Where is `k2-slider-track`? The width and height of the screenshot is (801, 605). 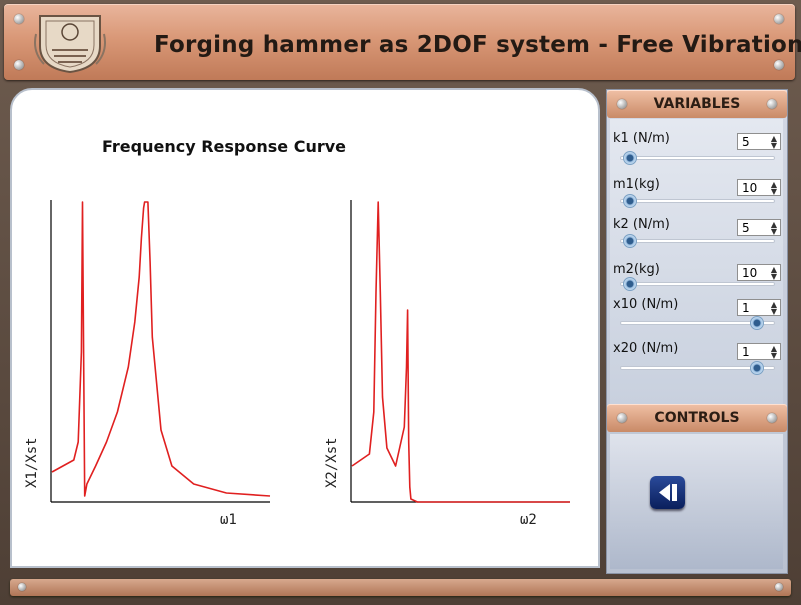
k2-slider-track is located at coordinates (697, 241).